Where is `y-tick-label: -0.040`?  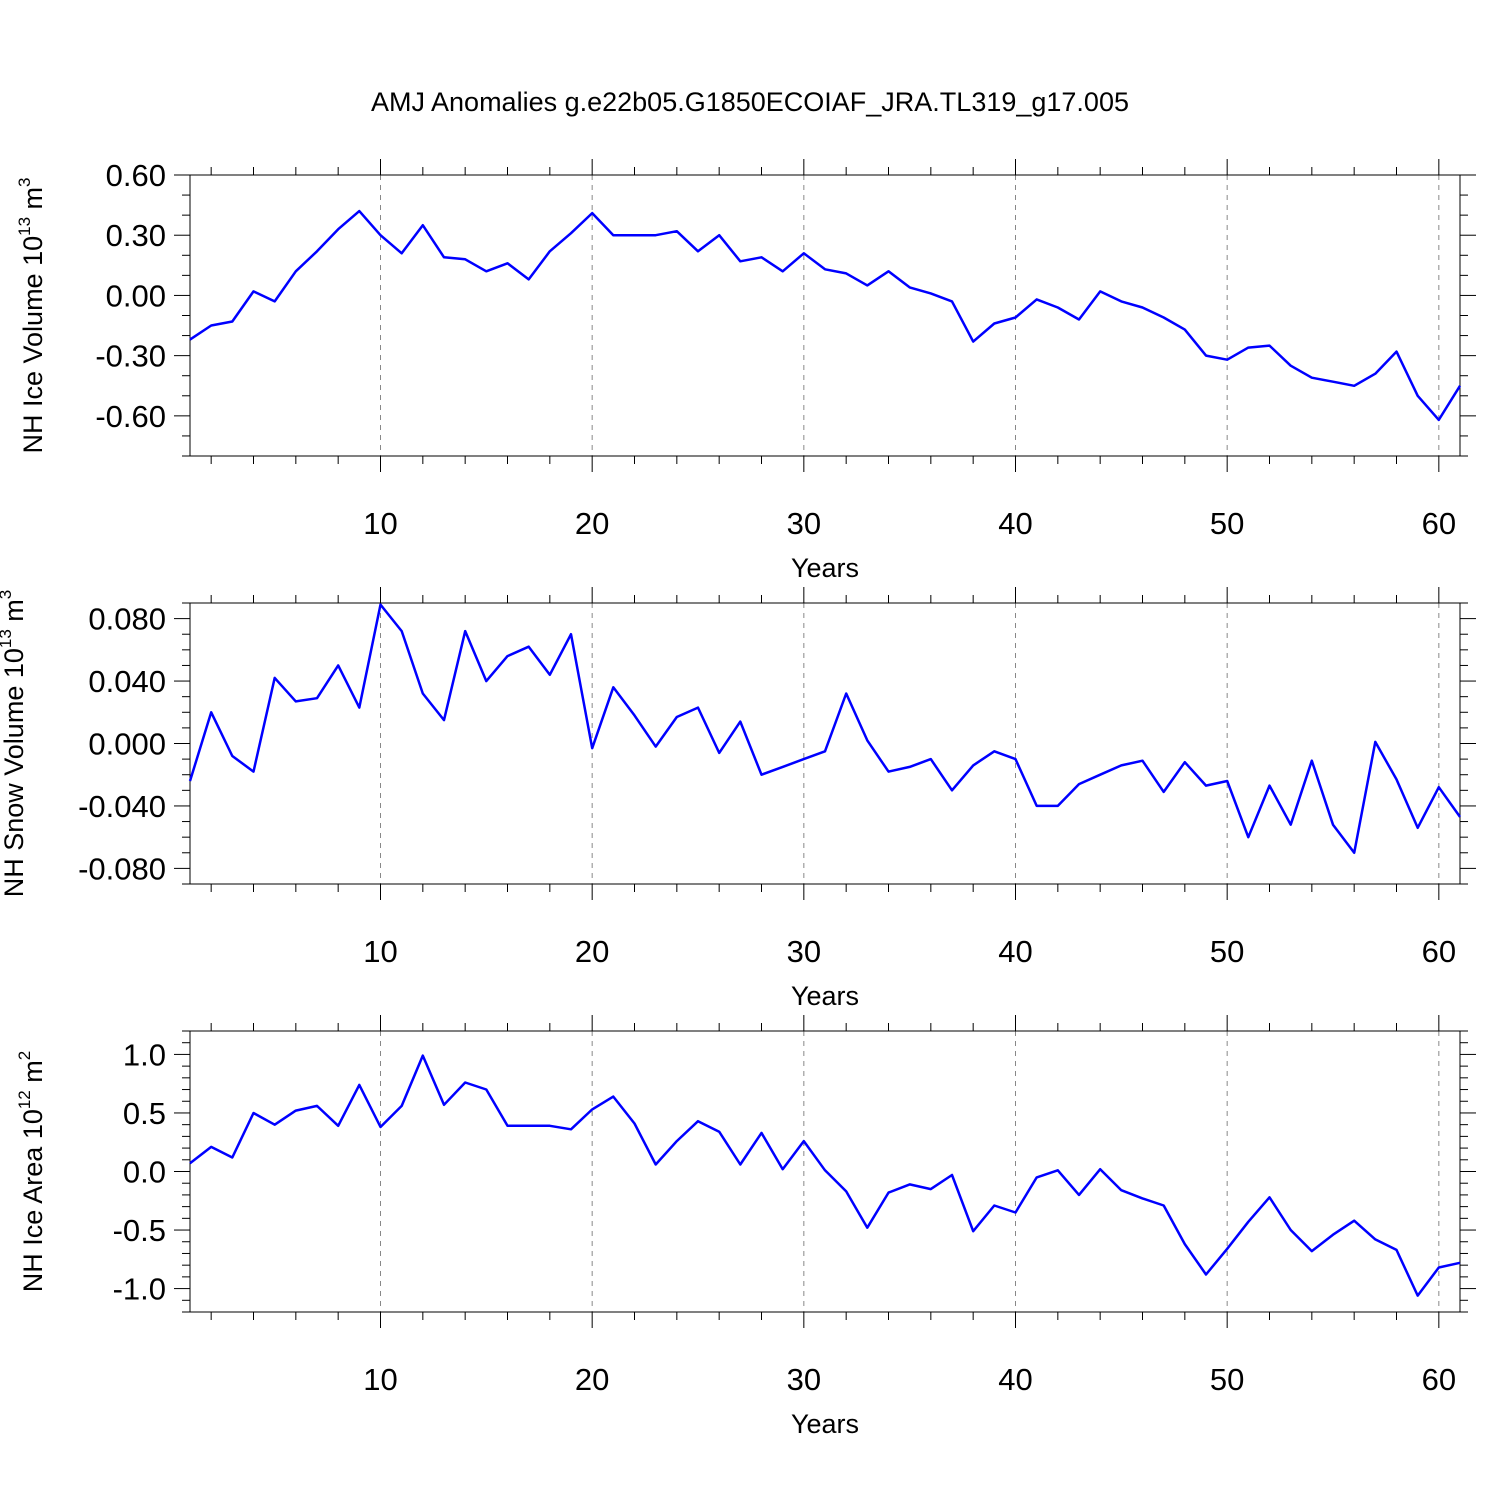
y-tick-label: -0.040 is located at coordinates (122, 806).